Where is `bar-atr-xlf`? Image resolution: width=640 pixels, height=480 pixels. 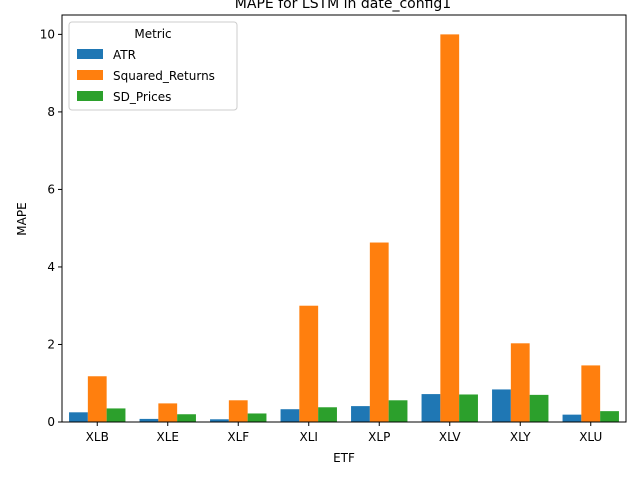
bar-atr-xlf is located at coordinates (219, 420).